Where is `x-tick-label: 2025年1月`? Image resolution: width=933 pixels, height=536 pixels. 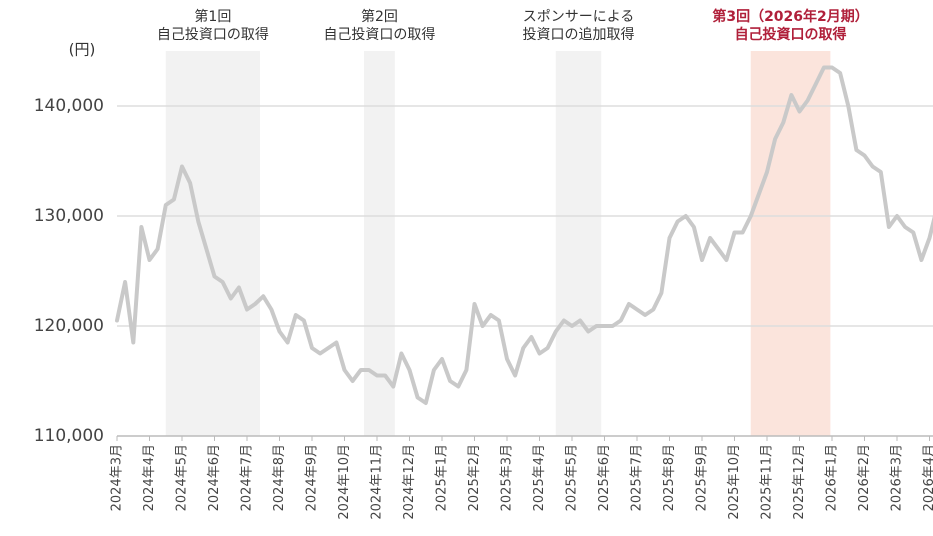 x-tick-label: 2025年1月 is located at coordinates (442, 477).